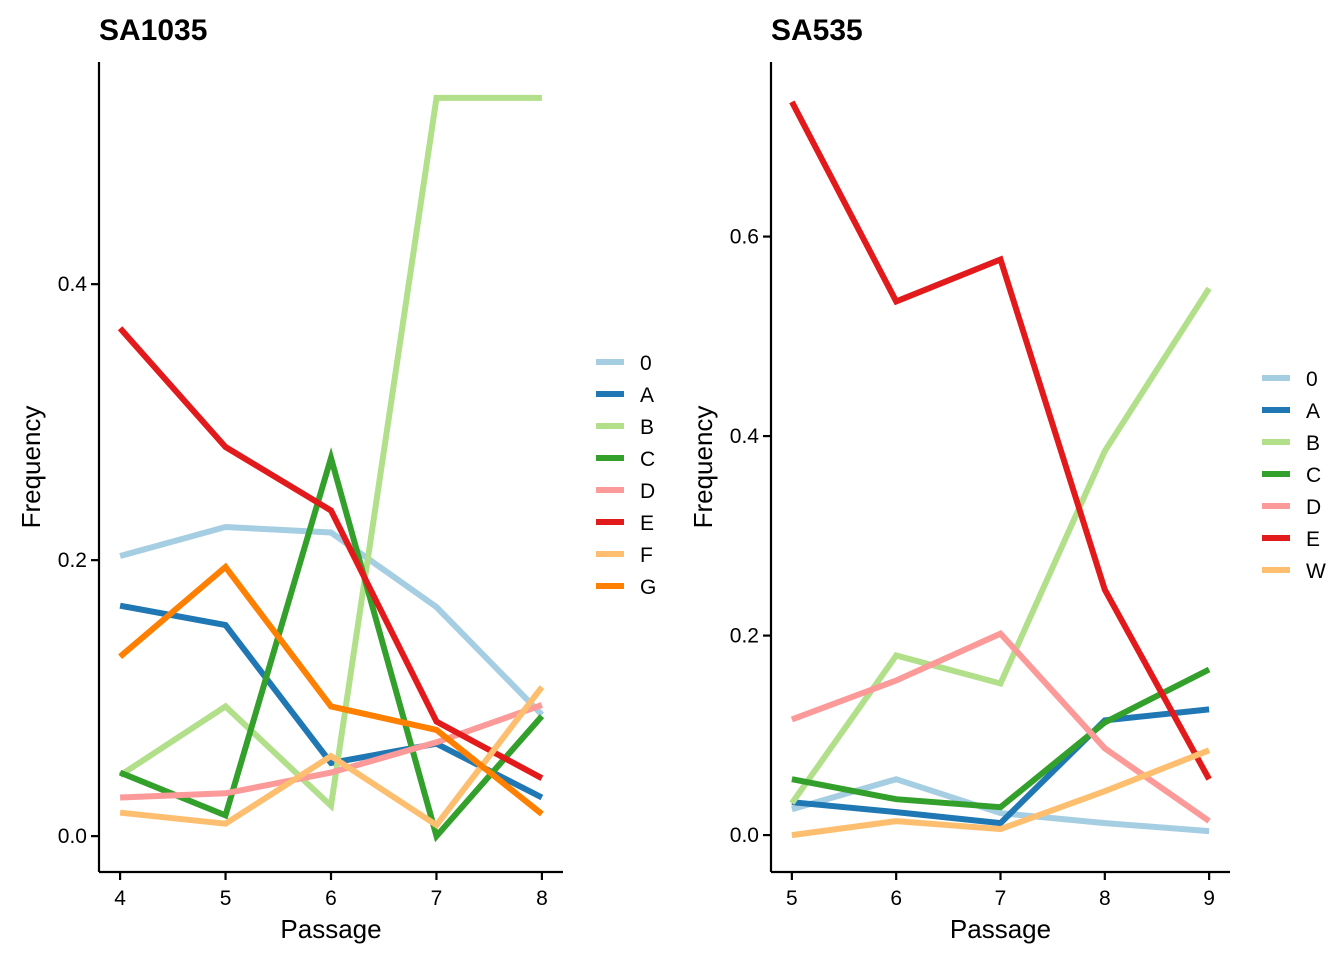 The width and height of the screenshot is (1344, 960). I want to click on y-tick-label: 0.6, so click(744, 237).